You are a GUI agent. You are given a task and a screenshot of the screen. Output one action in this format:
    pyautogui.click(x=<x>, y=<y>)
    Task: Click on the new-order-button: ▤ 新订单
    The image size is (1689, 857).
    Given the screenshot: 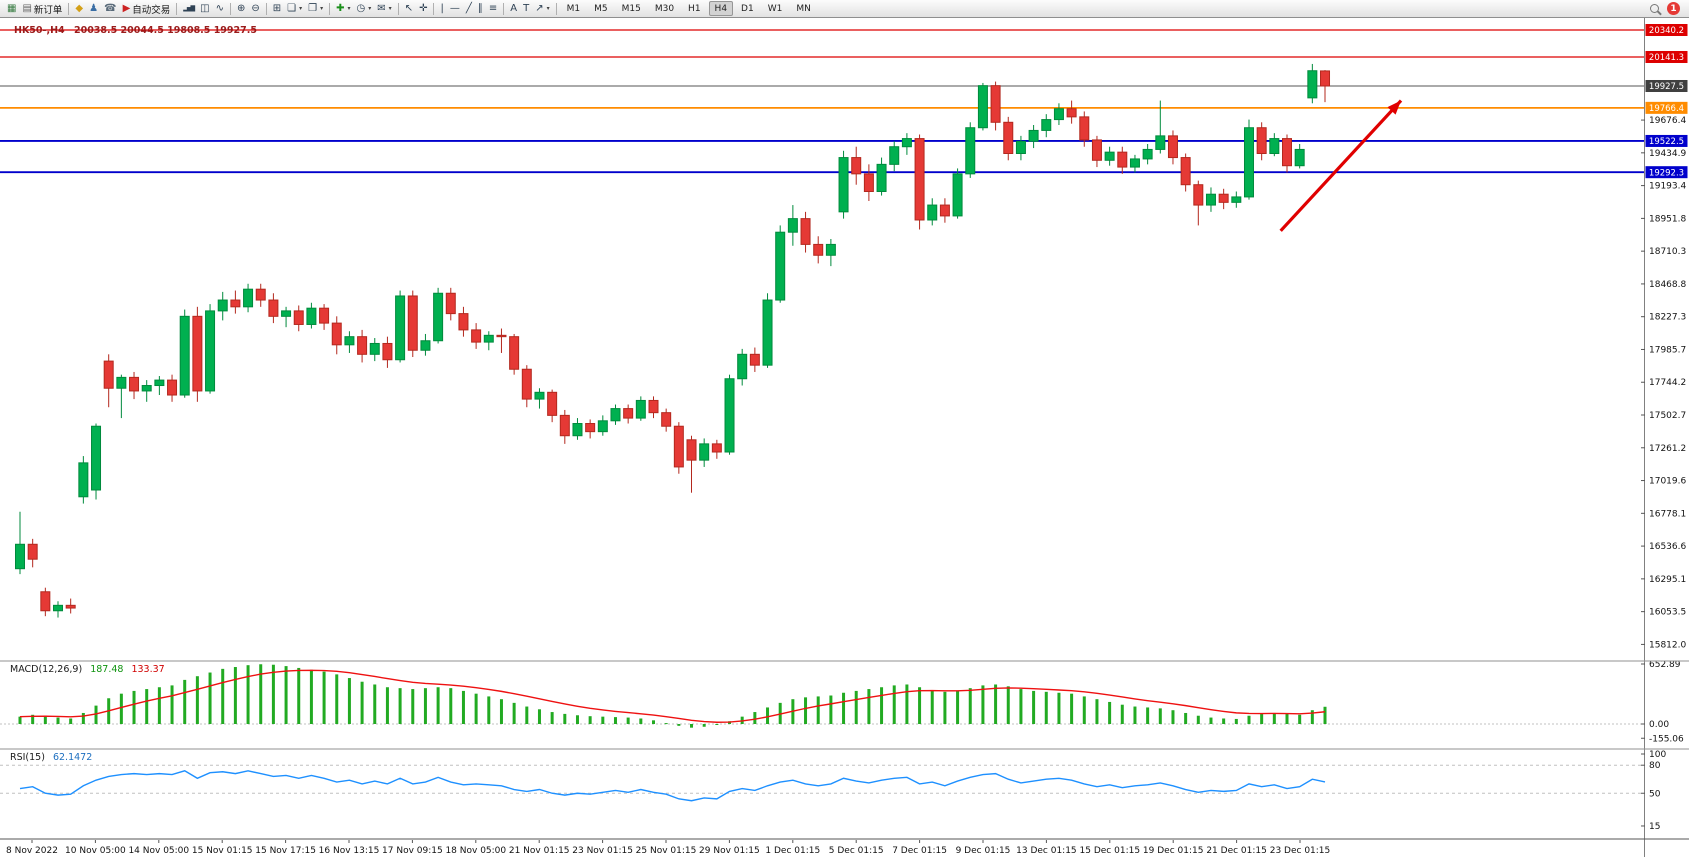 What is the action you would take?
    pyautogui.click(x=42, y=9)
    